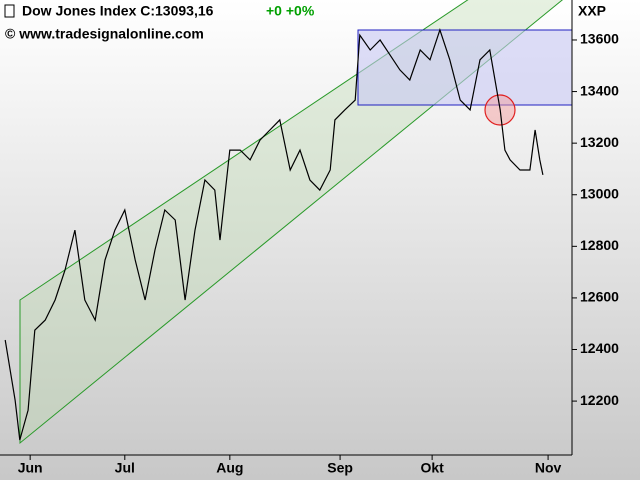 This screenshot has width=640, height=485. What do you see at coordinates (30, 468) in the screenshot?
I see `x-tick-label: Jun` at bounding box center [30, 468].